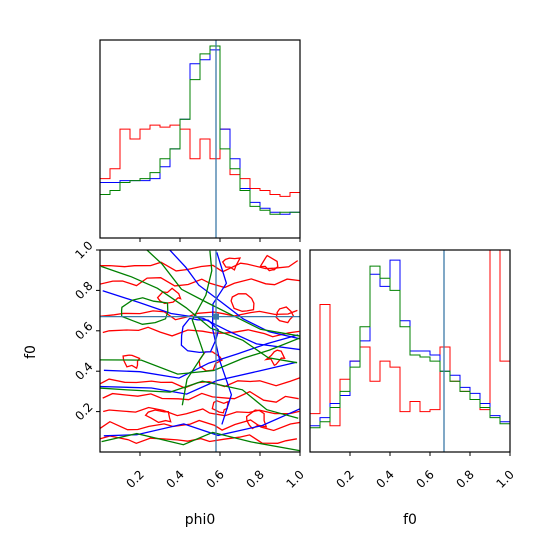  I want to click on phi0-marginal-panel, so click(200, 140).